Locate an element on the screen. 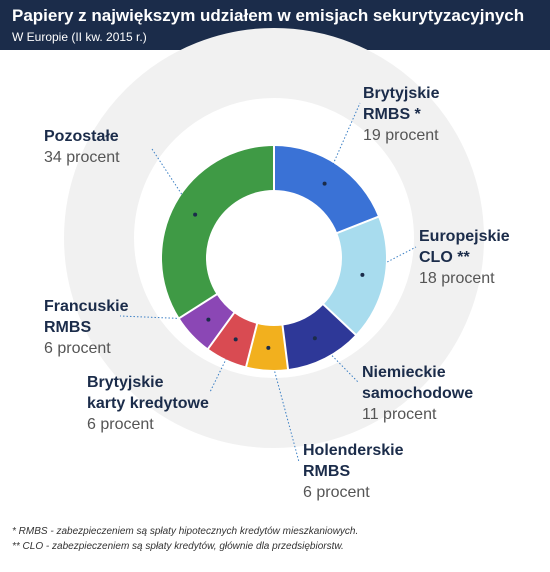 This screenshot has height=572, width=550. slice-label-line: RMBS * is located at coordinates (392, 114).